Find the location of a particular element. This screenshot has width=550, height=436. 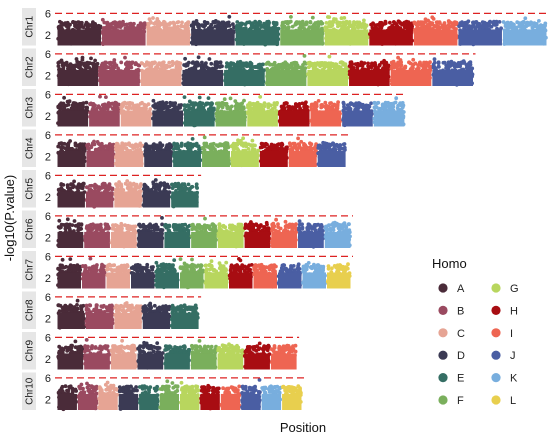

panel-strip is located at coordinates (29, 67).